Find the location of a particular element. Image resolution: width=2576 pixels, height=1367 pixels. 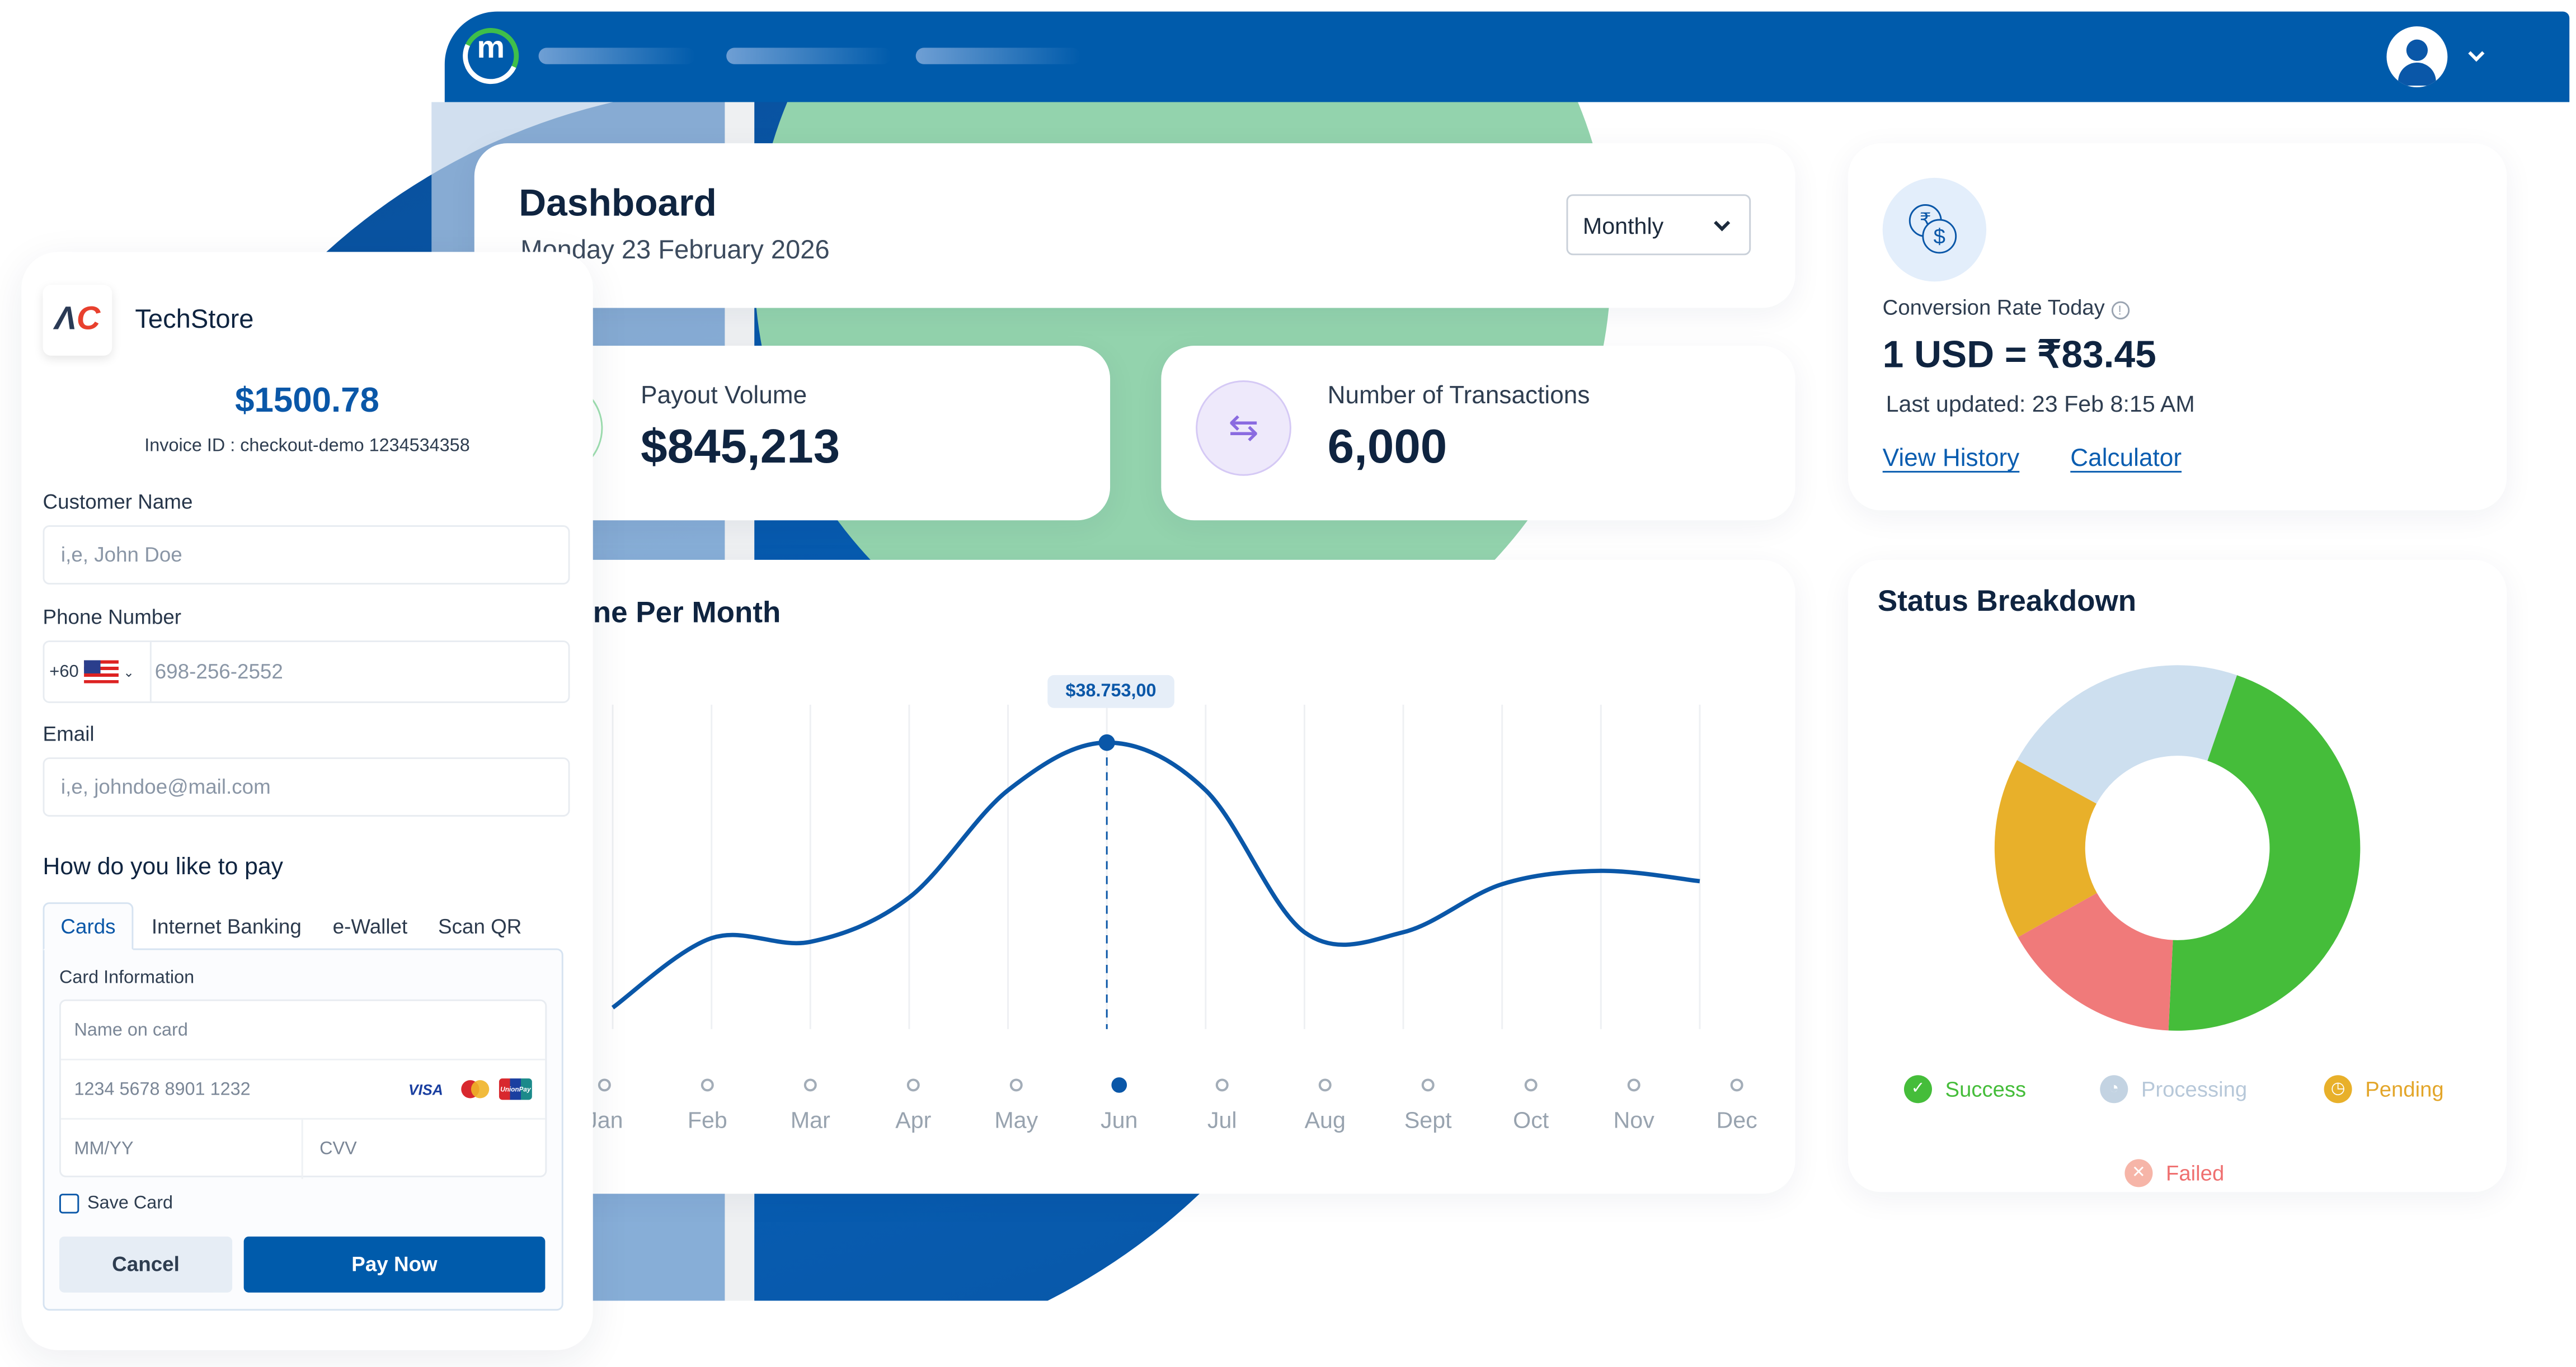

x-tick-label: Nov is located at coordinates (1634, 1120).